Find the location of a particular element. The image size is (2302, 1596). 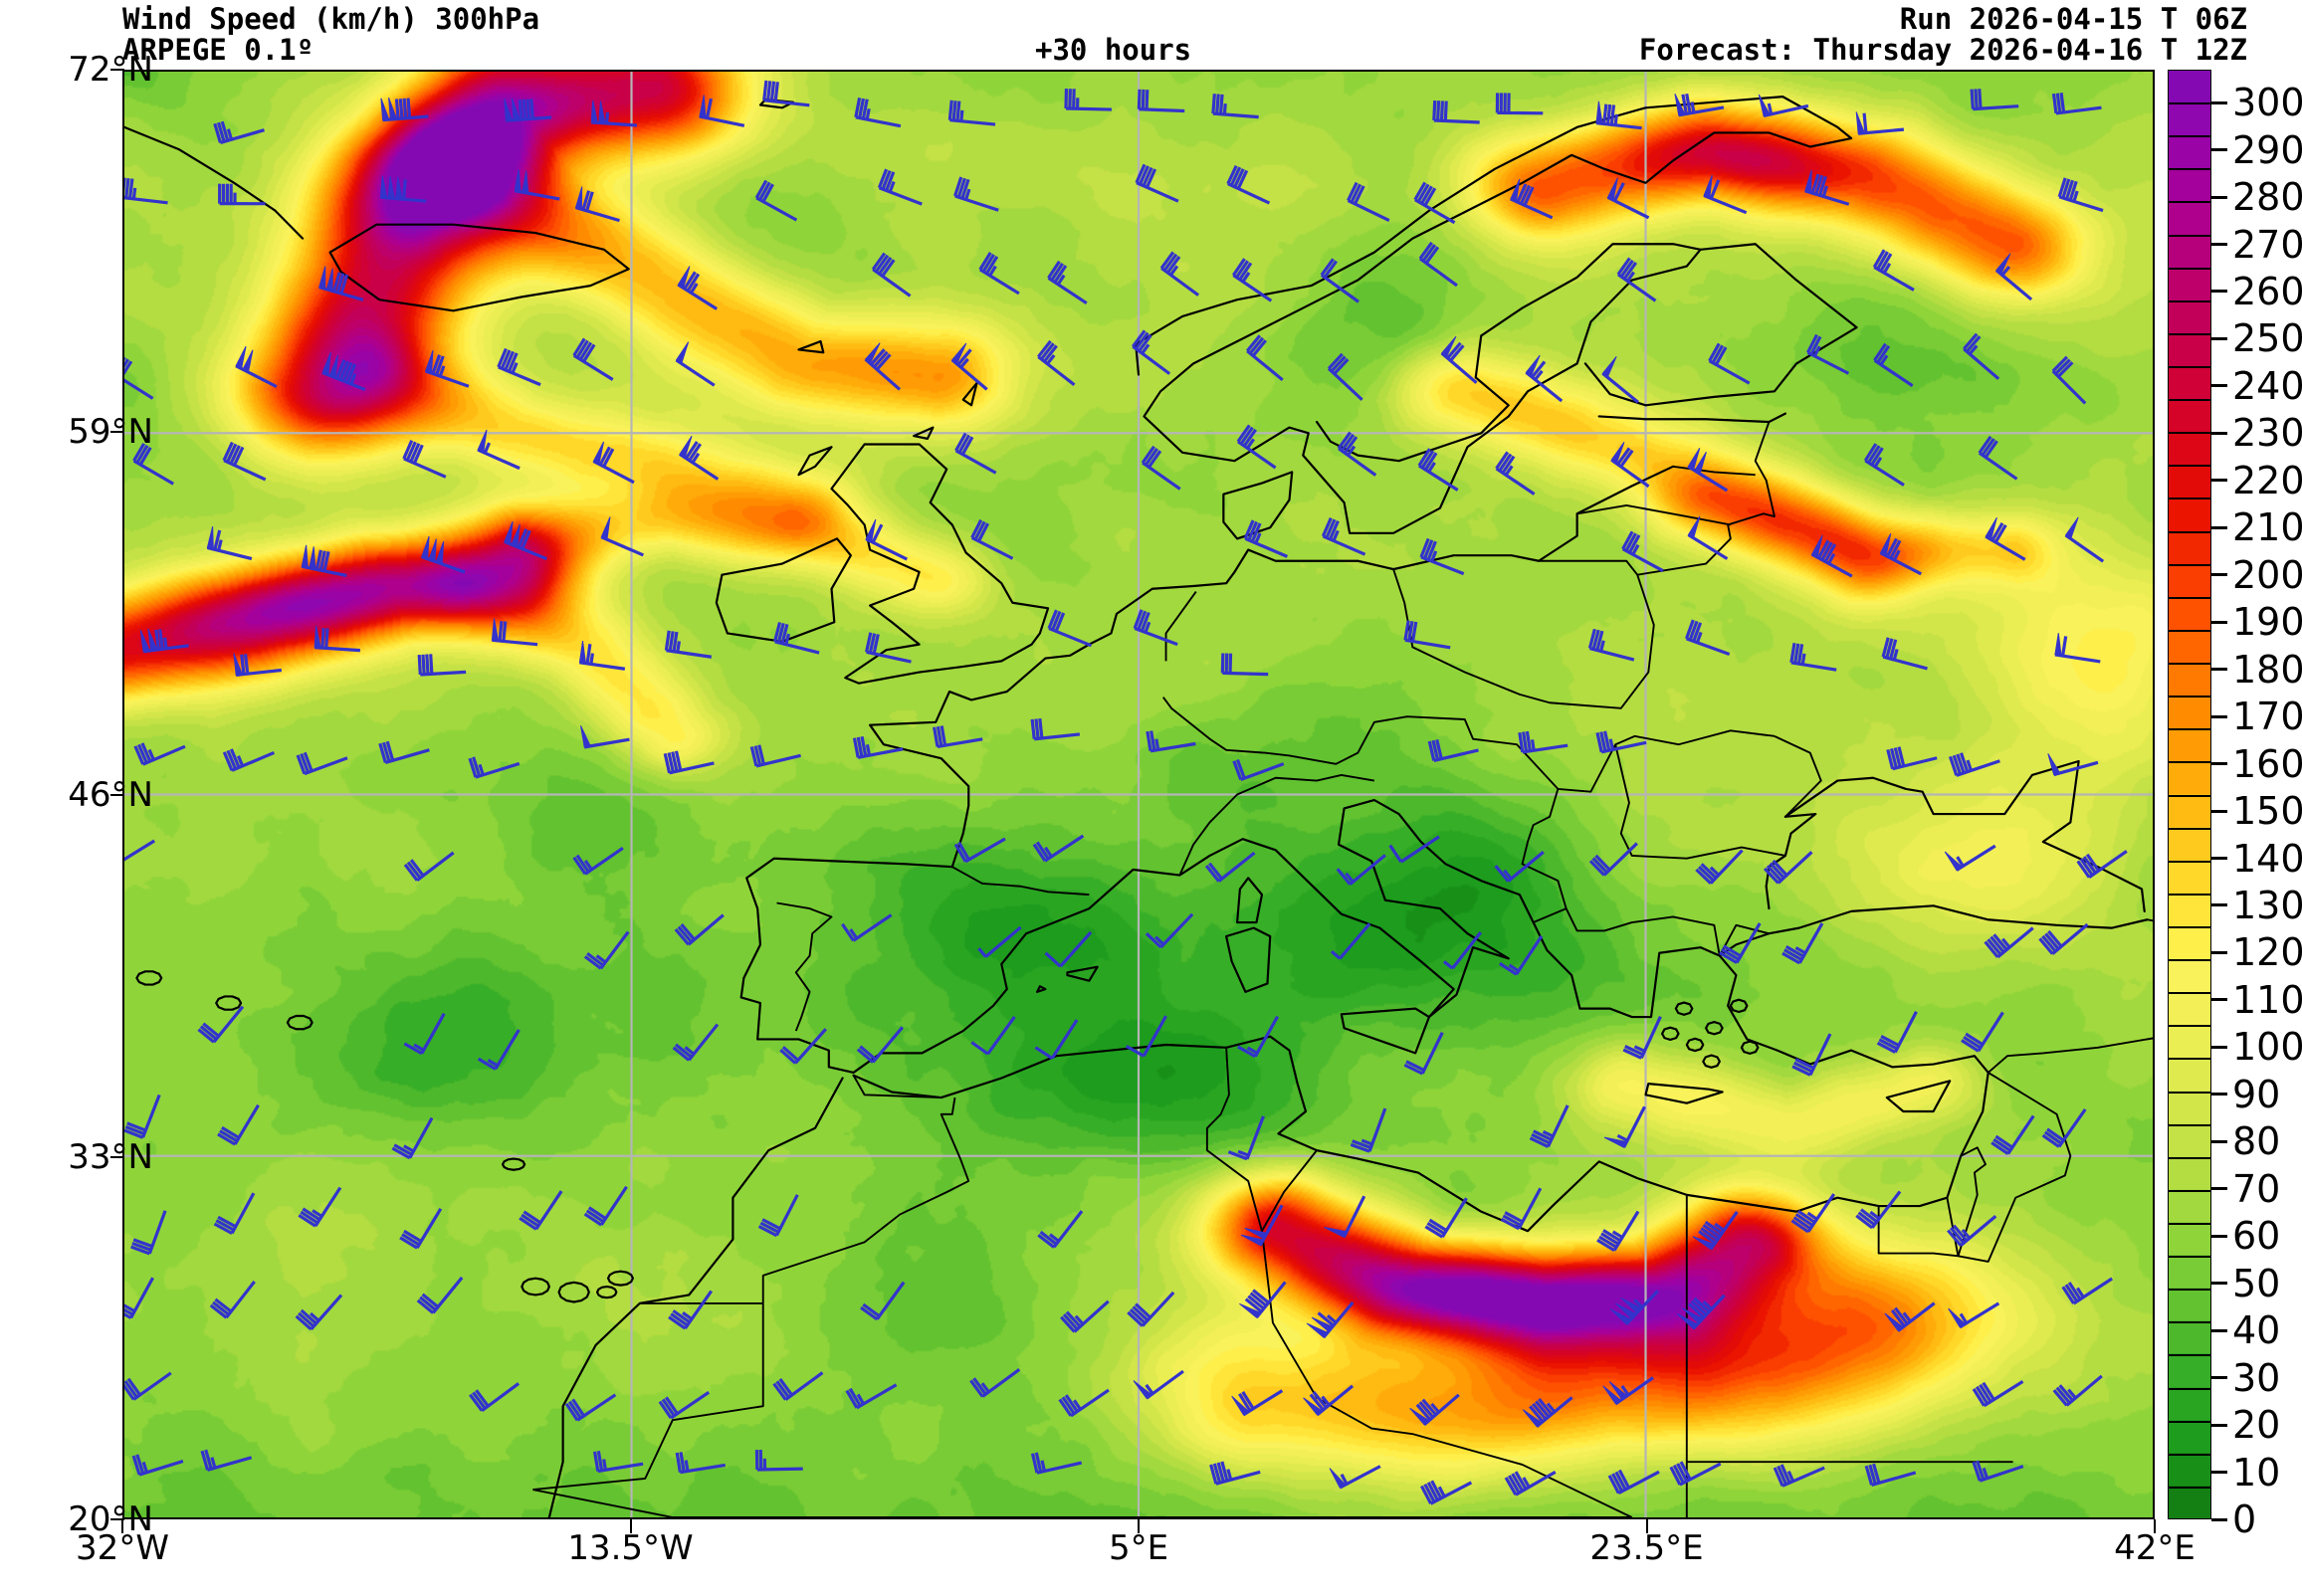

colorbar-tick-label-80: 80 is located at coordinates (2256, 1142).